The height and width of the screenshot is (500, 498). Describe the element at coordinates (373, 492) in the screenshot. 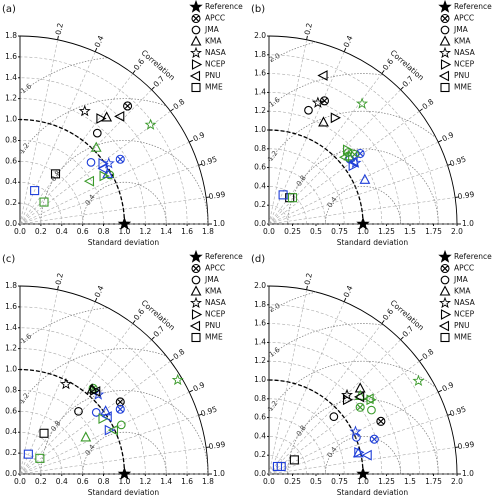

I see `x-axis-label: Standard deviation` at that location.